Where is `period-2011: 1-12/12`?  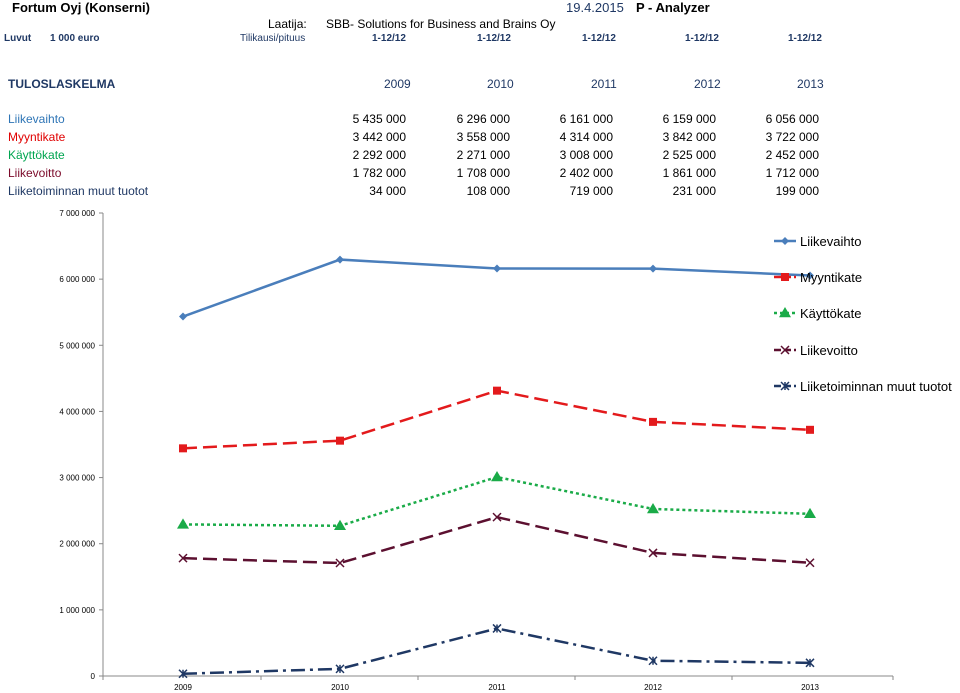 period-2011: 1-12/12 is located at coordinates (599, 38).